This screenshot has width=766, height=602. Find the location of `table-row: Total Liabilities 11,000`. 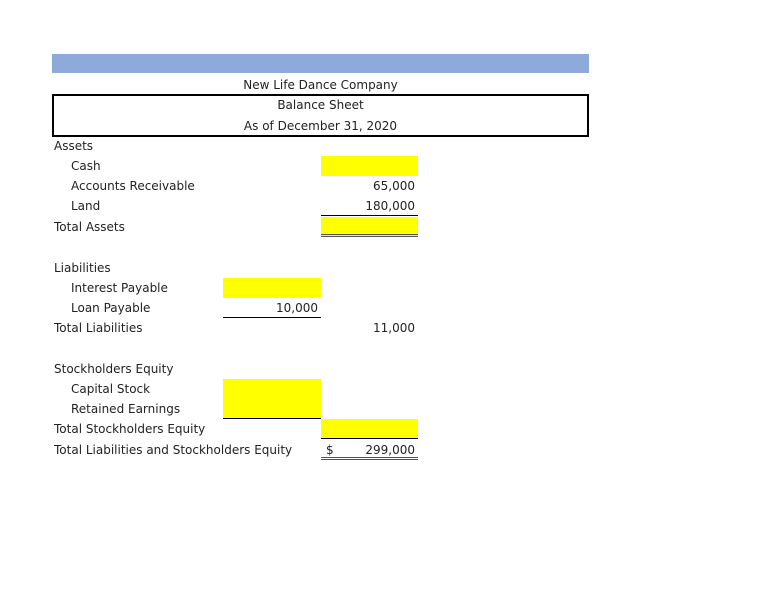

table-row: Total Liabilities 11,000 is located at coordinates (383, 328).